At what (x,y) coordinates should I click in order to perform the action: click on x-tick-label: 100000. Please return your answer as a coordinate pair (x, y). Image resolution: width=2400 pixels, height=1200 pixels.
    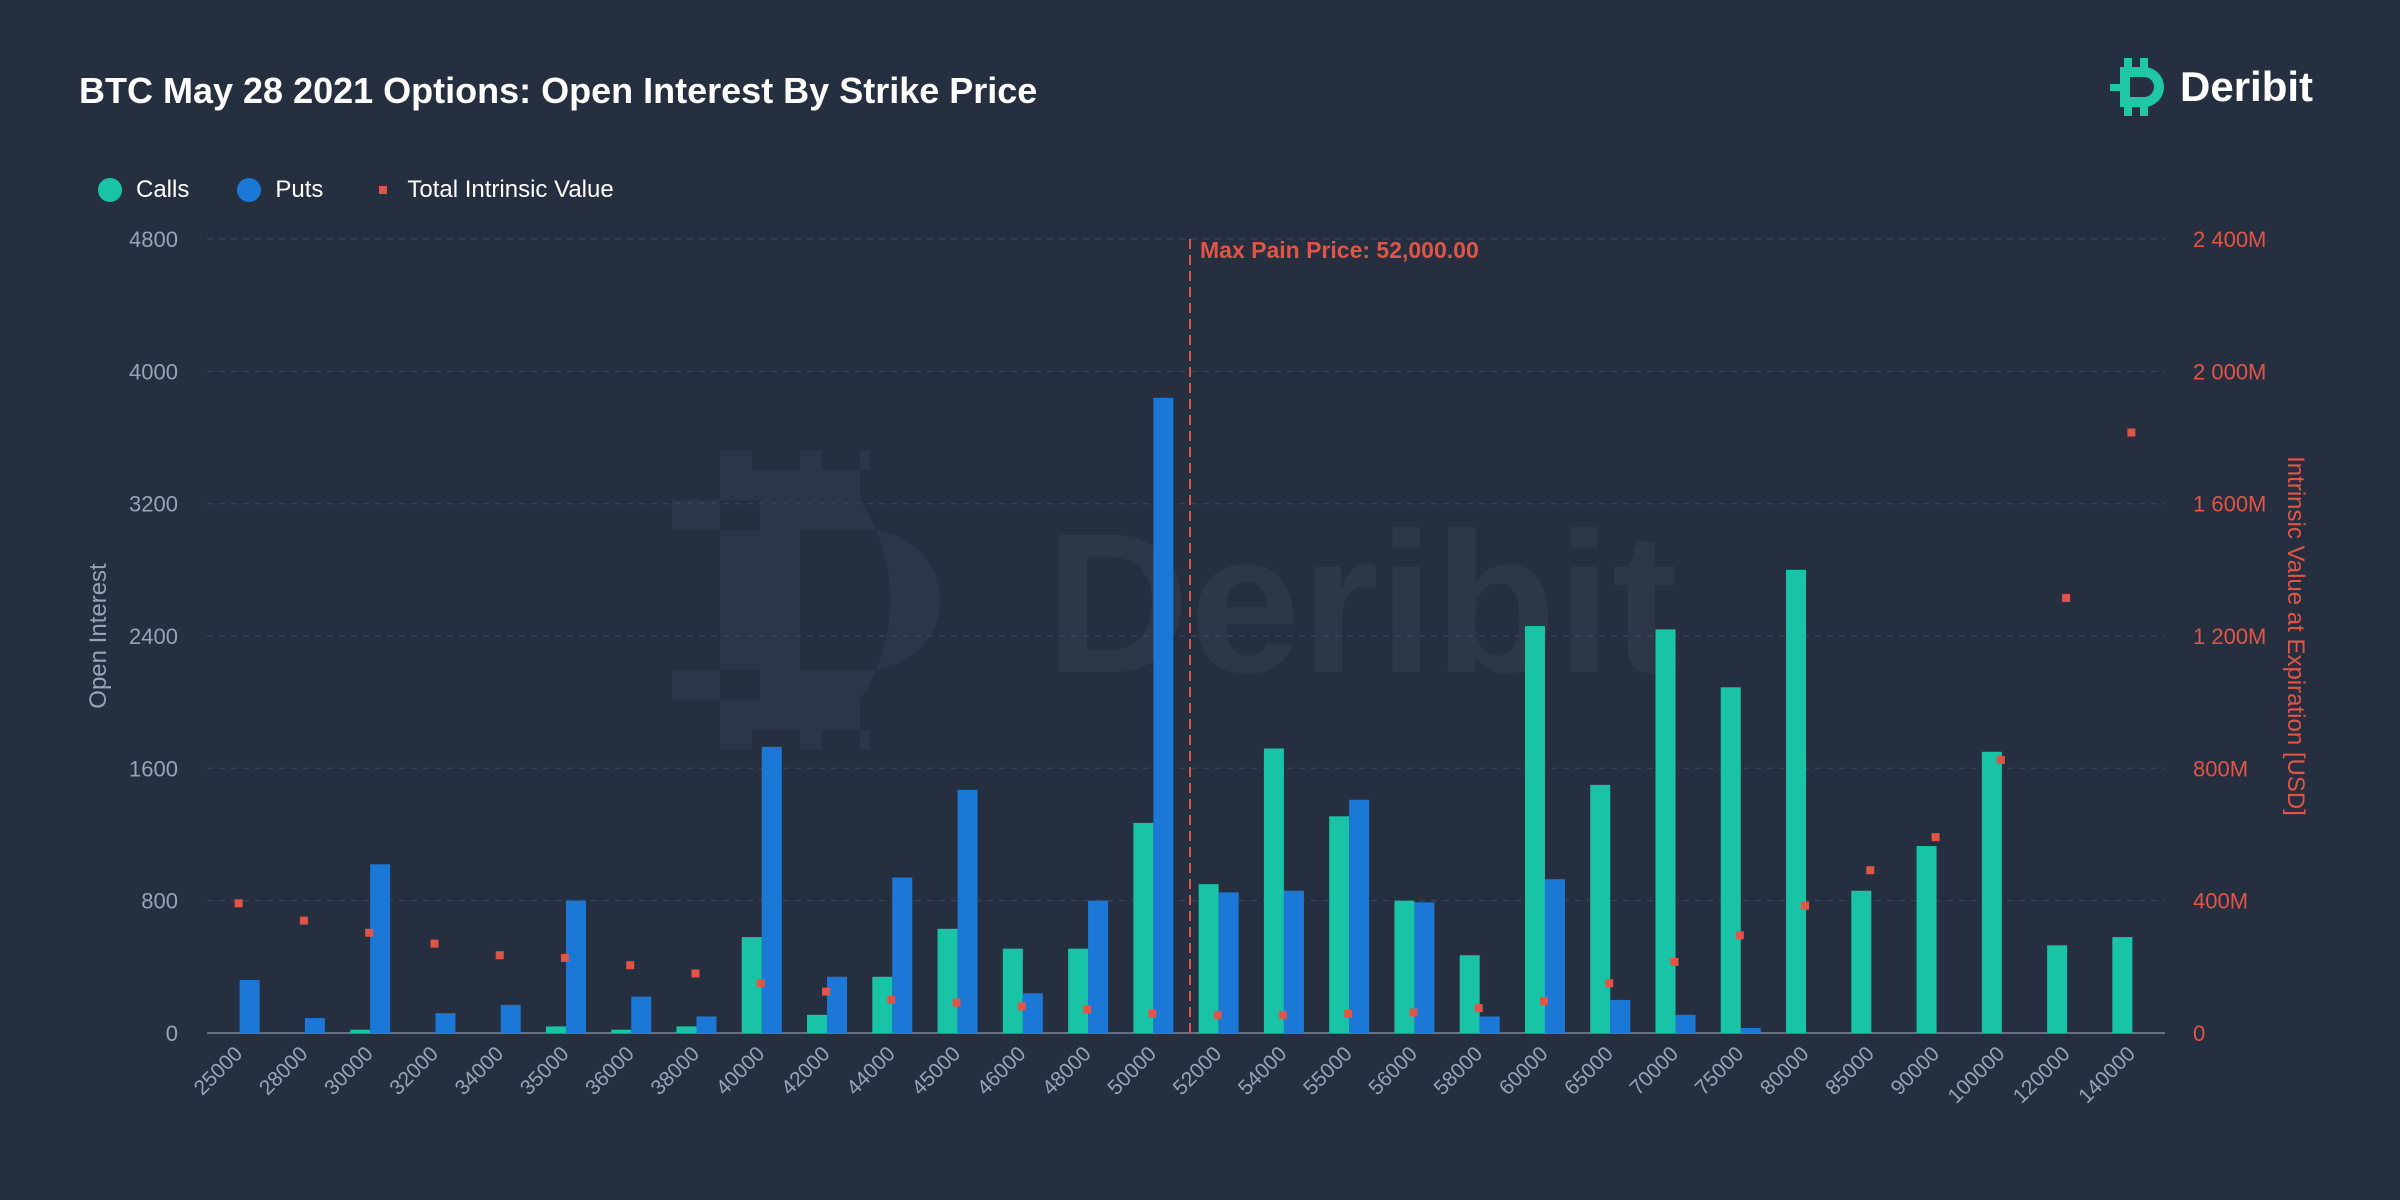
    Looking at the image, I should click on (1977, 1075).